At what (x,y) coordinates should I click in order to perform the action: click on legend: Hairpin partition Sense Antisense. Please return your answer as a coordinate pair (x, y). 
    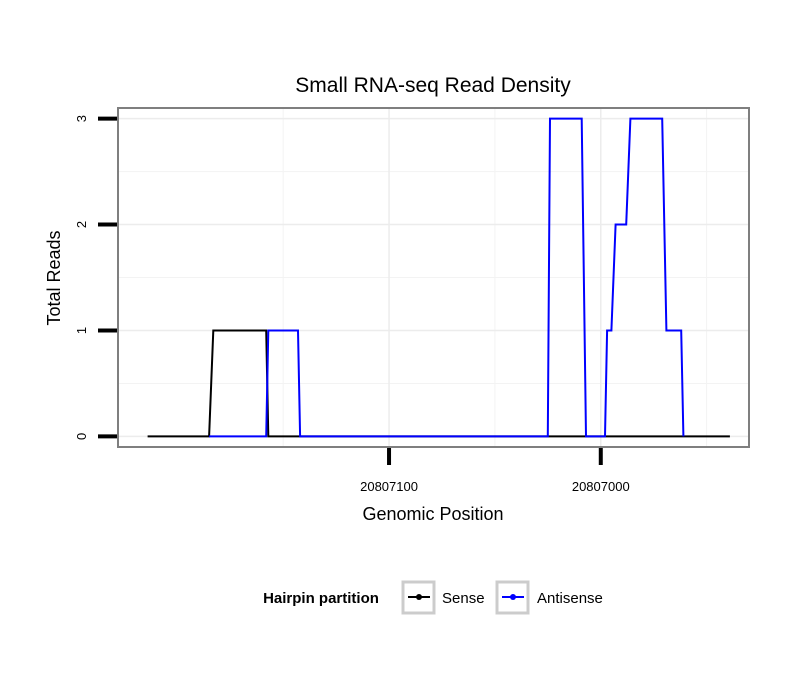
    Looking at the image, I should click on (433, 597).